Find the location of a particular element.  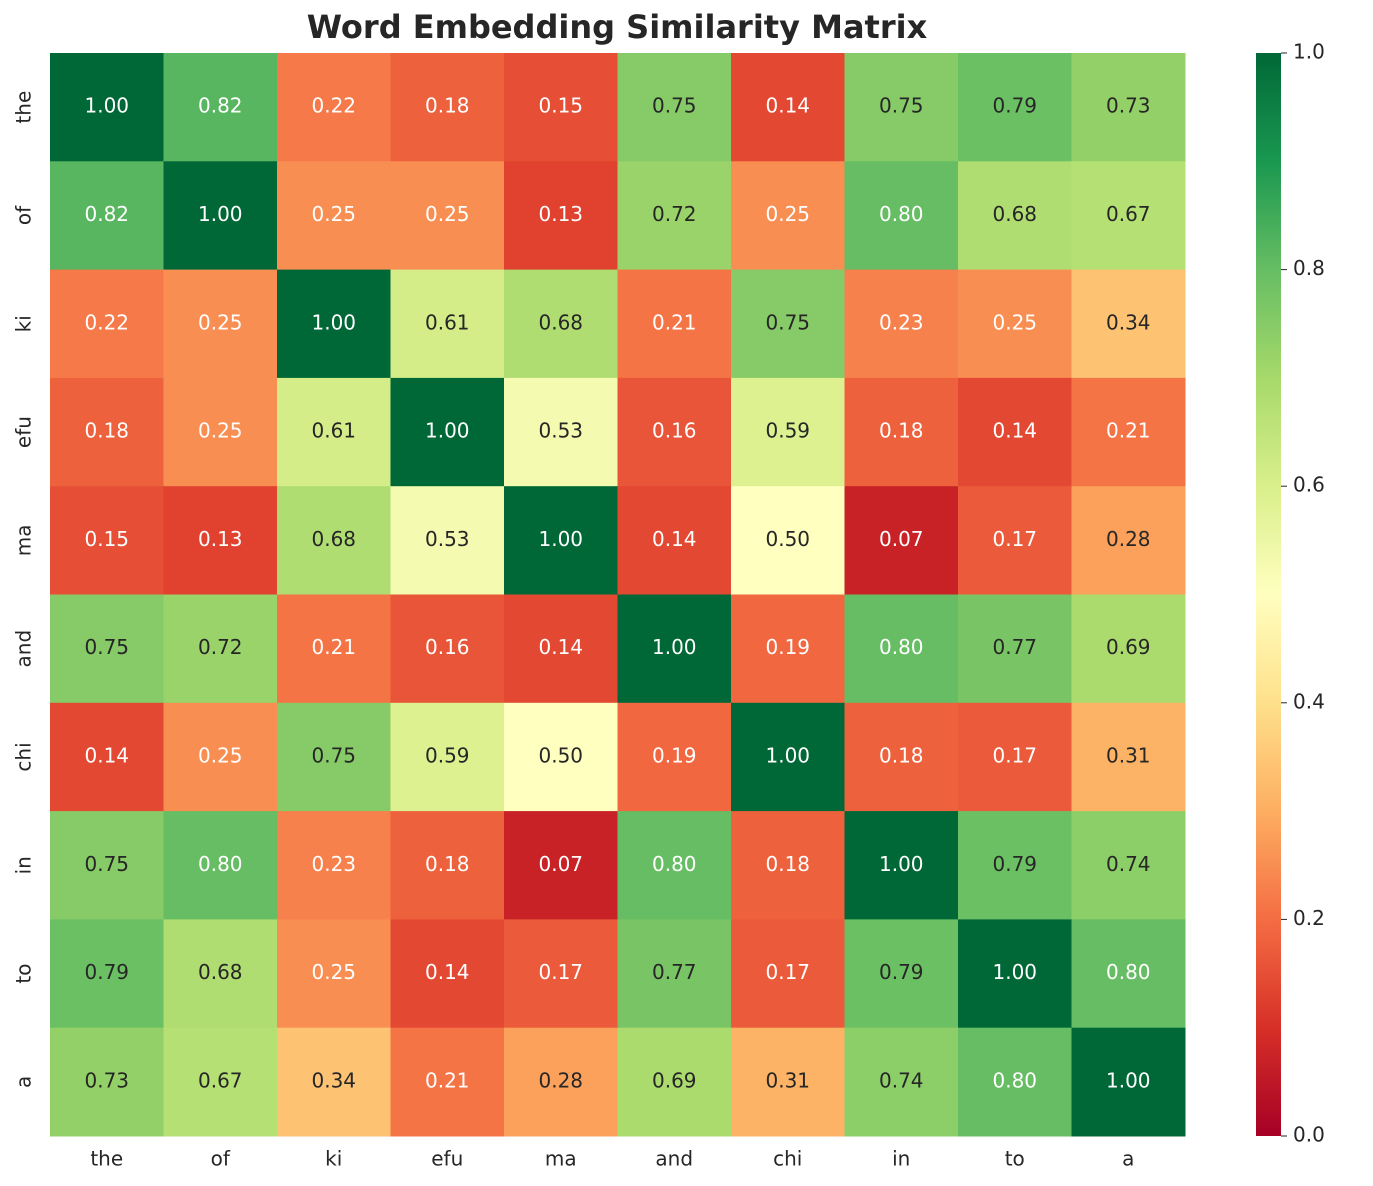

x-tick-label: of is located at coordinates (221, 1159).